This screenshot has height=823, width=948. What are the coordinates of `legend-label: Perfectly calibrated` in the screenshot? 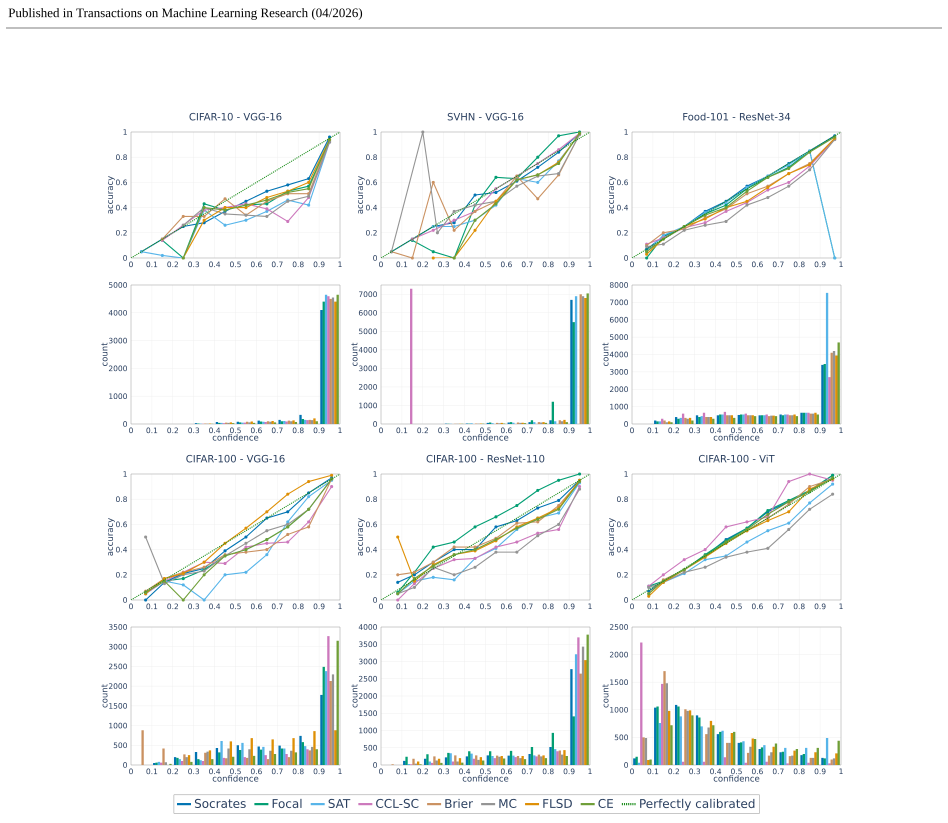 It's located at (697, 804).